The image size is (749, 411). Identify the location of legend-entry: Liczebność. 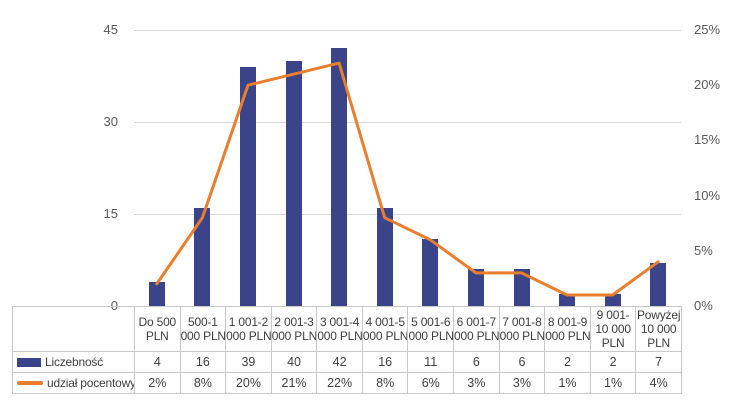
(74, 362).